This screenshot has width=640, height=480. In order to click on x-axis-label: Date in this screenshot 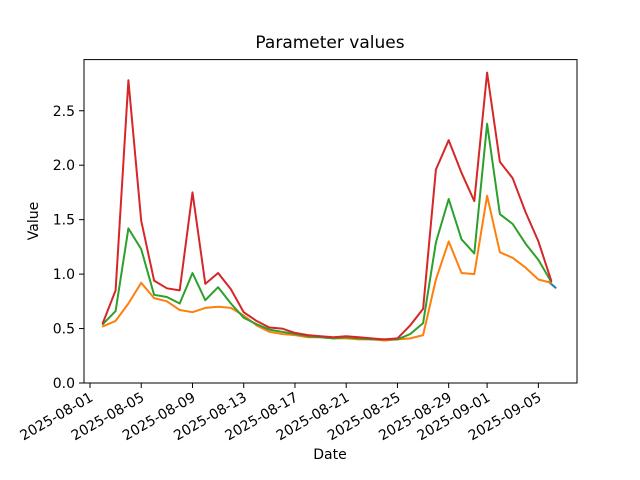, I will do `click(329, 455)`.